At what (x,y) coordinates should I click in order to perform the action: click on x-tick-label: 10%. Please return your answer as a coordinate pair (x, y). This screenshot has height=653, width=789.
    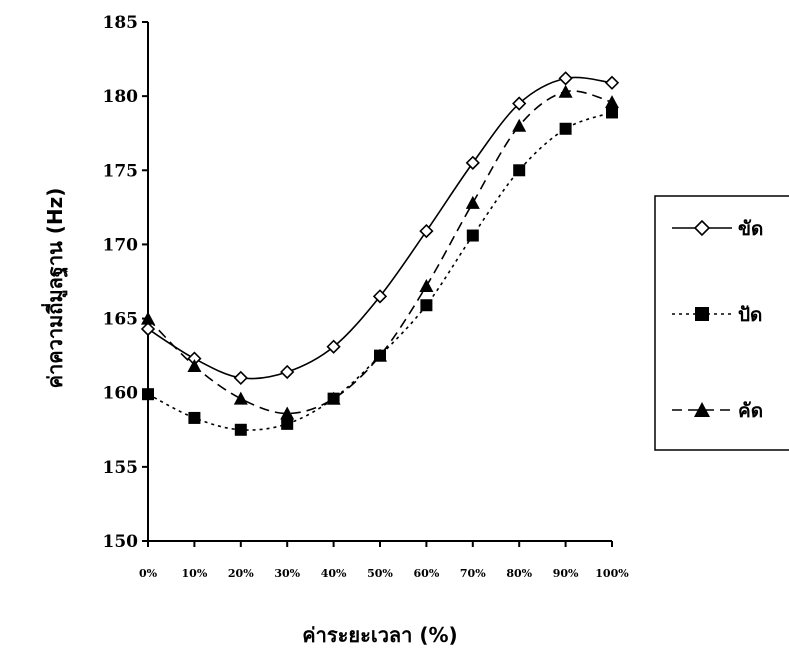
    Looking at the image, I should click on (195, 573).